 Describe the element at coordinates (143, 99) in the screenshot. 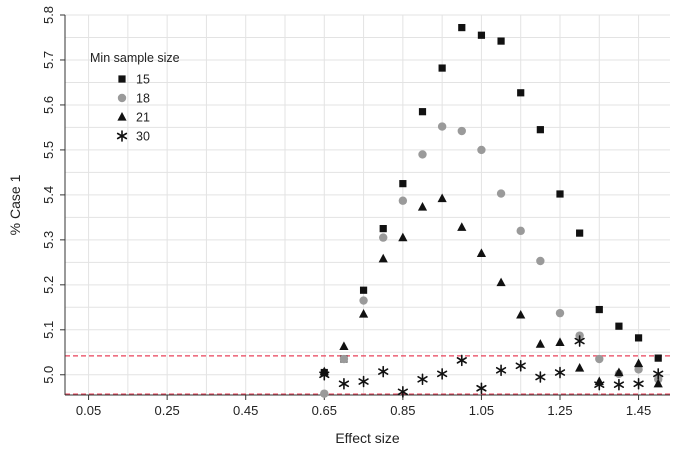

I see `legend-label-18: 18` at that location.